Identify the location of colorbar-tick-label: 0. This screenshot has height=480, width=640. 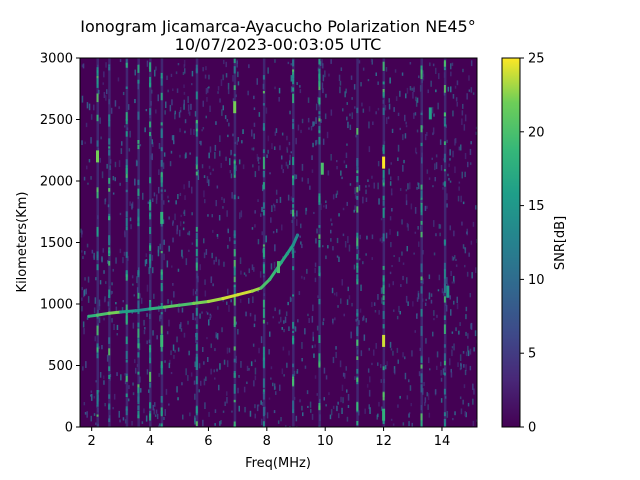
(532, 428).